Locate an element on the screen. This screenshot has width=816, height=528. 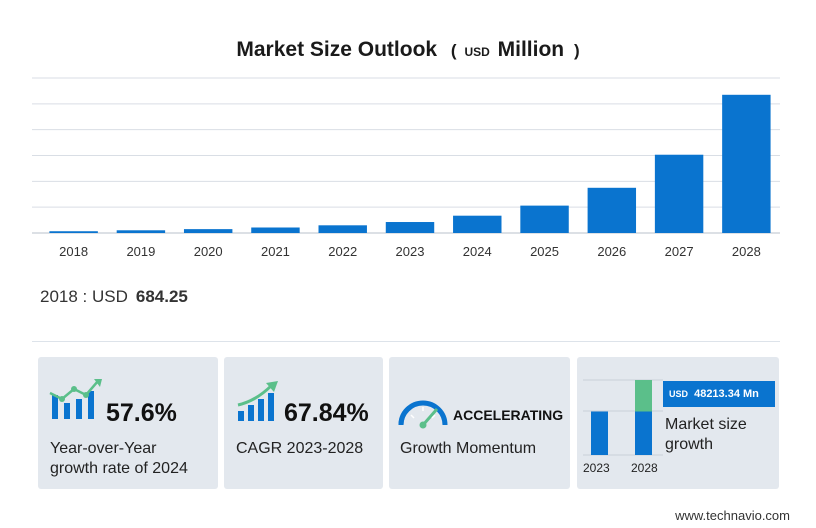
cagr-card: 67.84% CAGR 2023-2028 is located at coordinates (303, 423).